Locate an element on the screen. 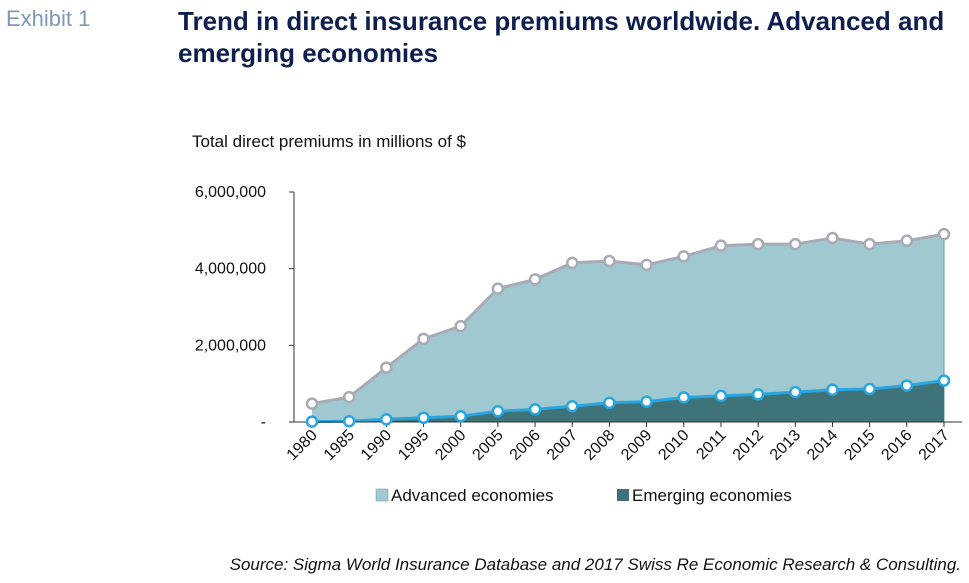 The width and height of the screenshot is (969, 583). x-tick-label: 2009 is located at coordinates (636, 445).